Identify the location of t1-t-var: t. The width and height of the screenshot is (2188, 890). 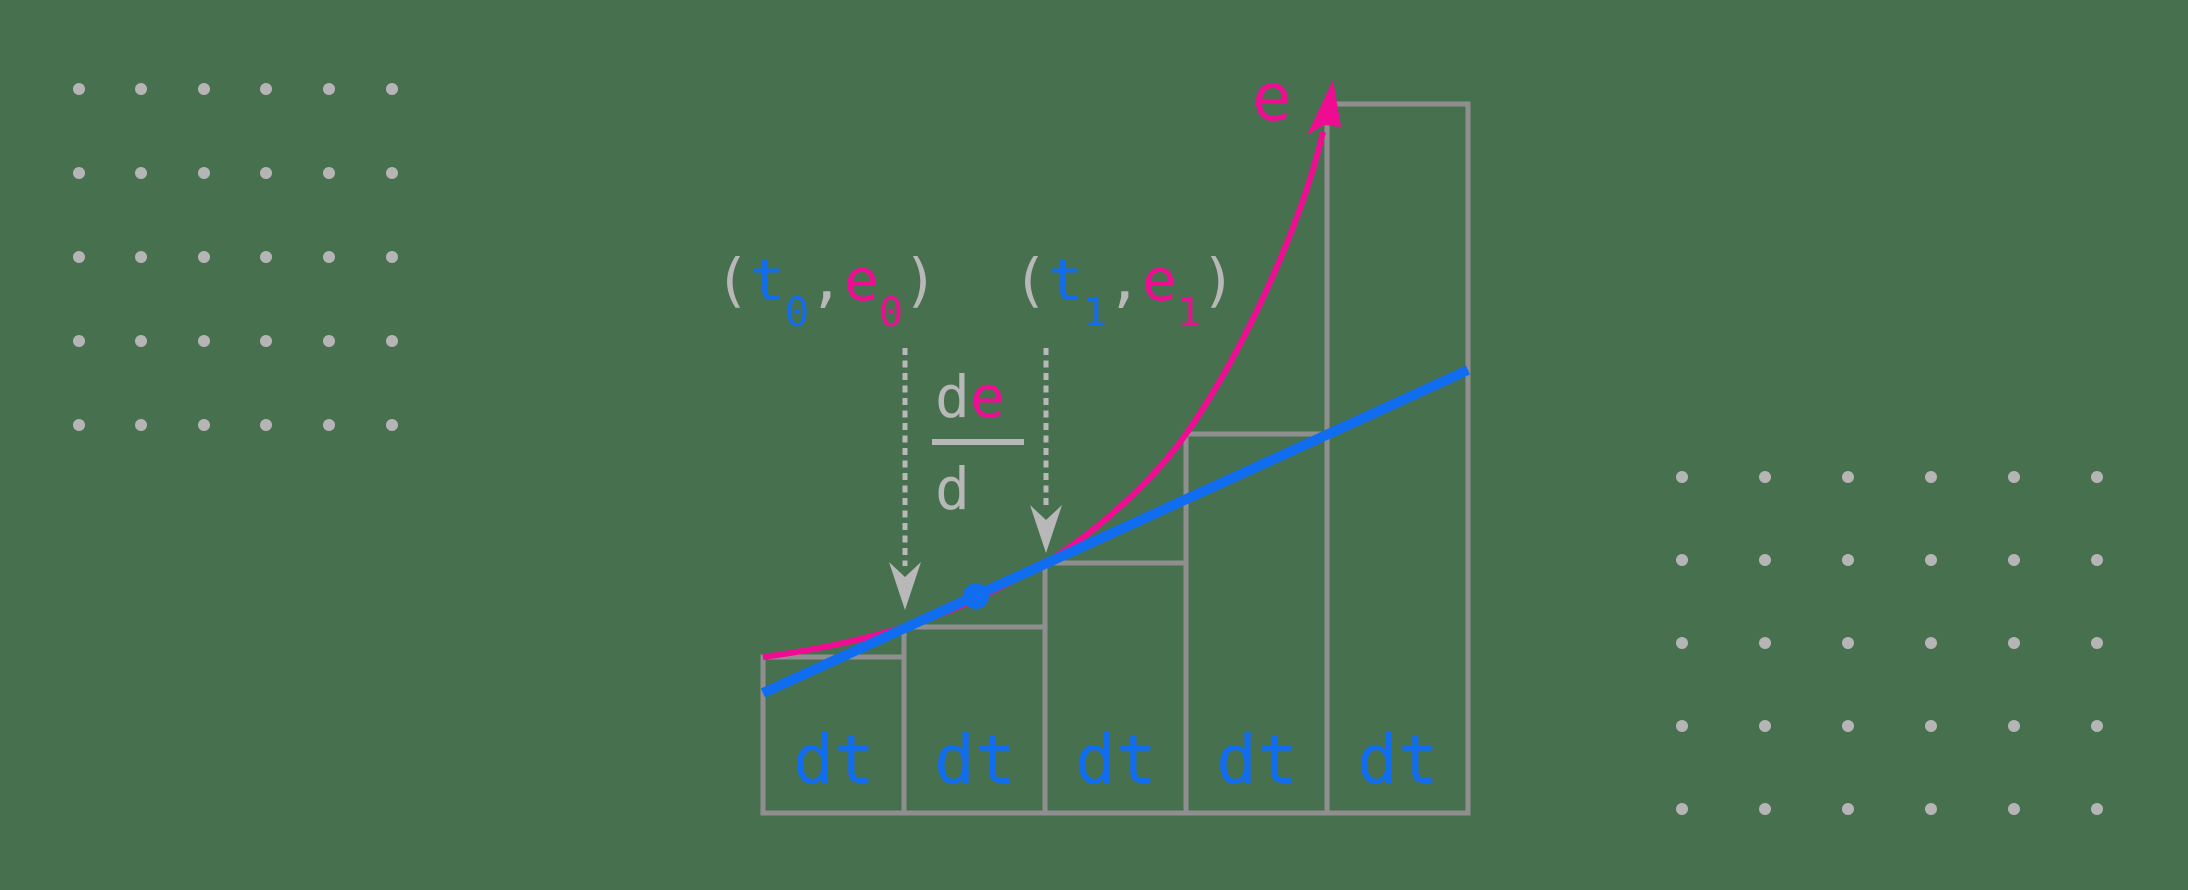
(1065, 280).